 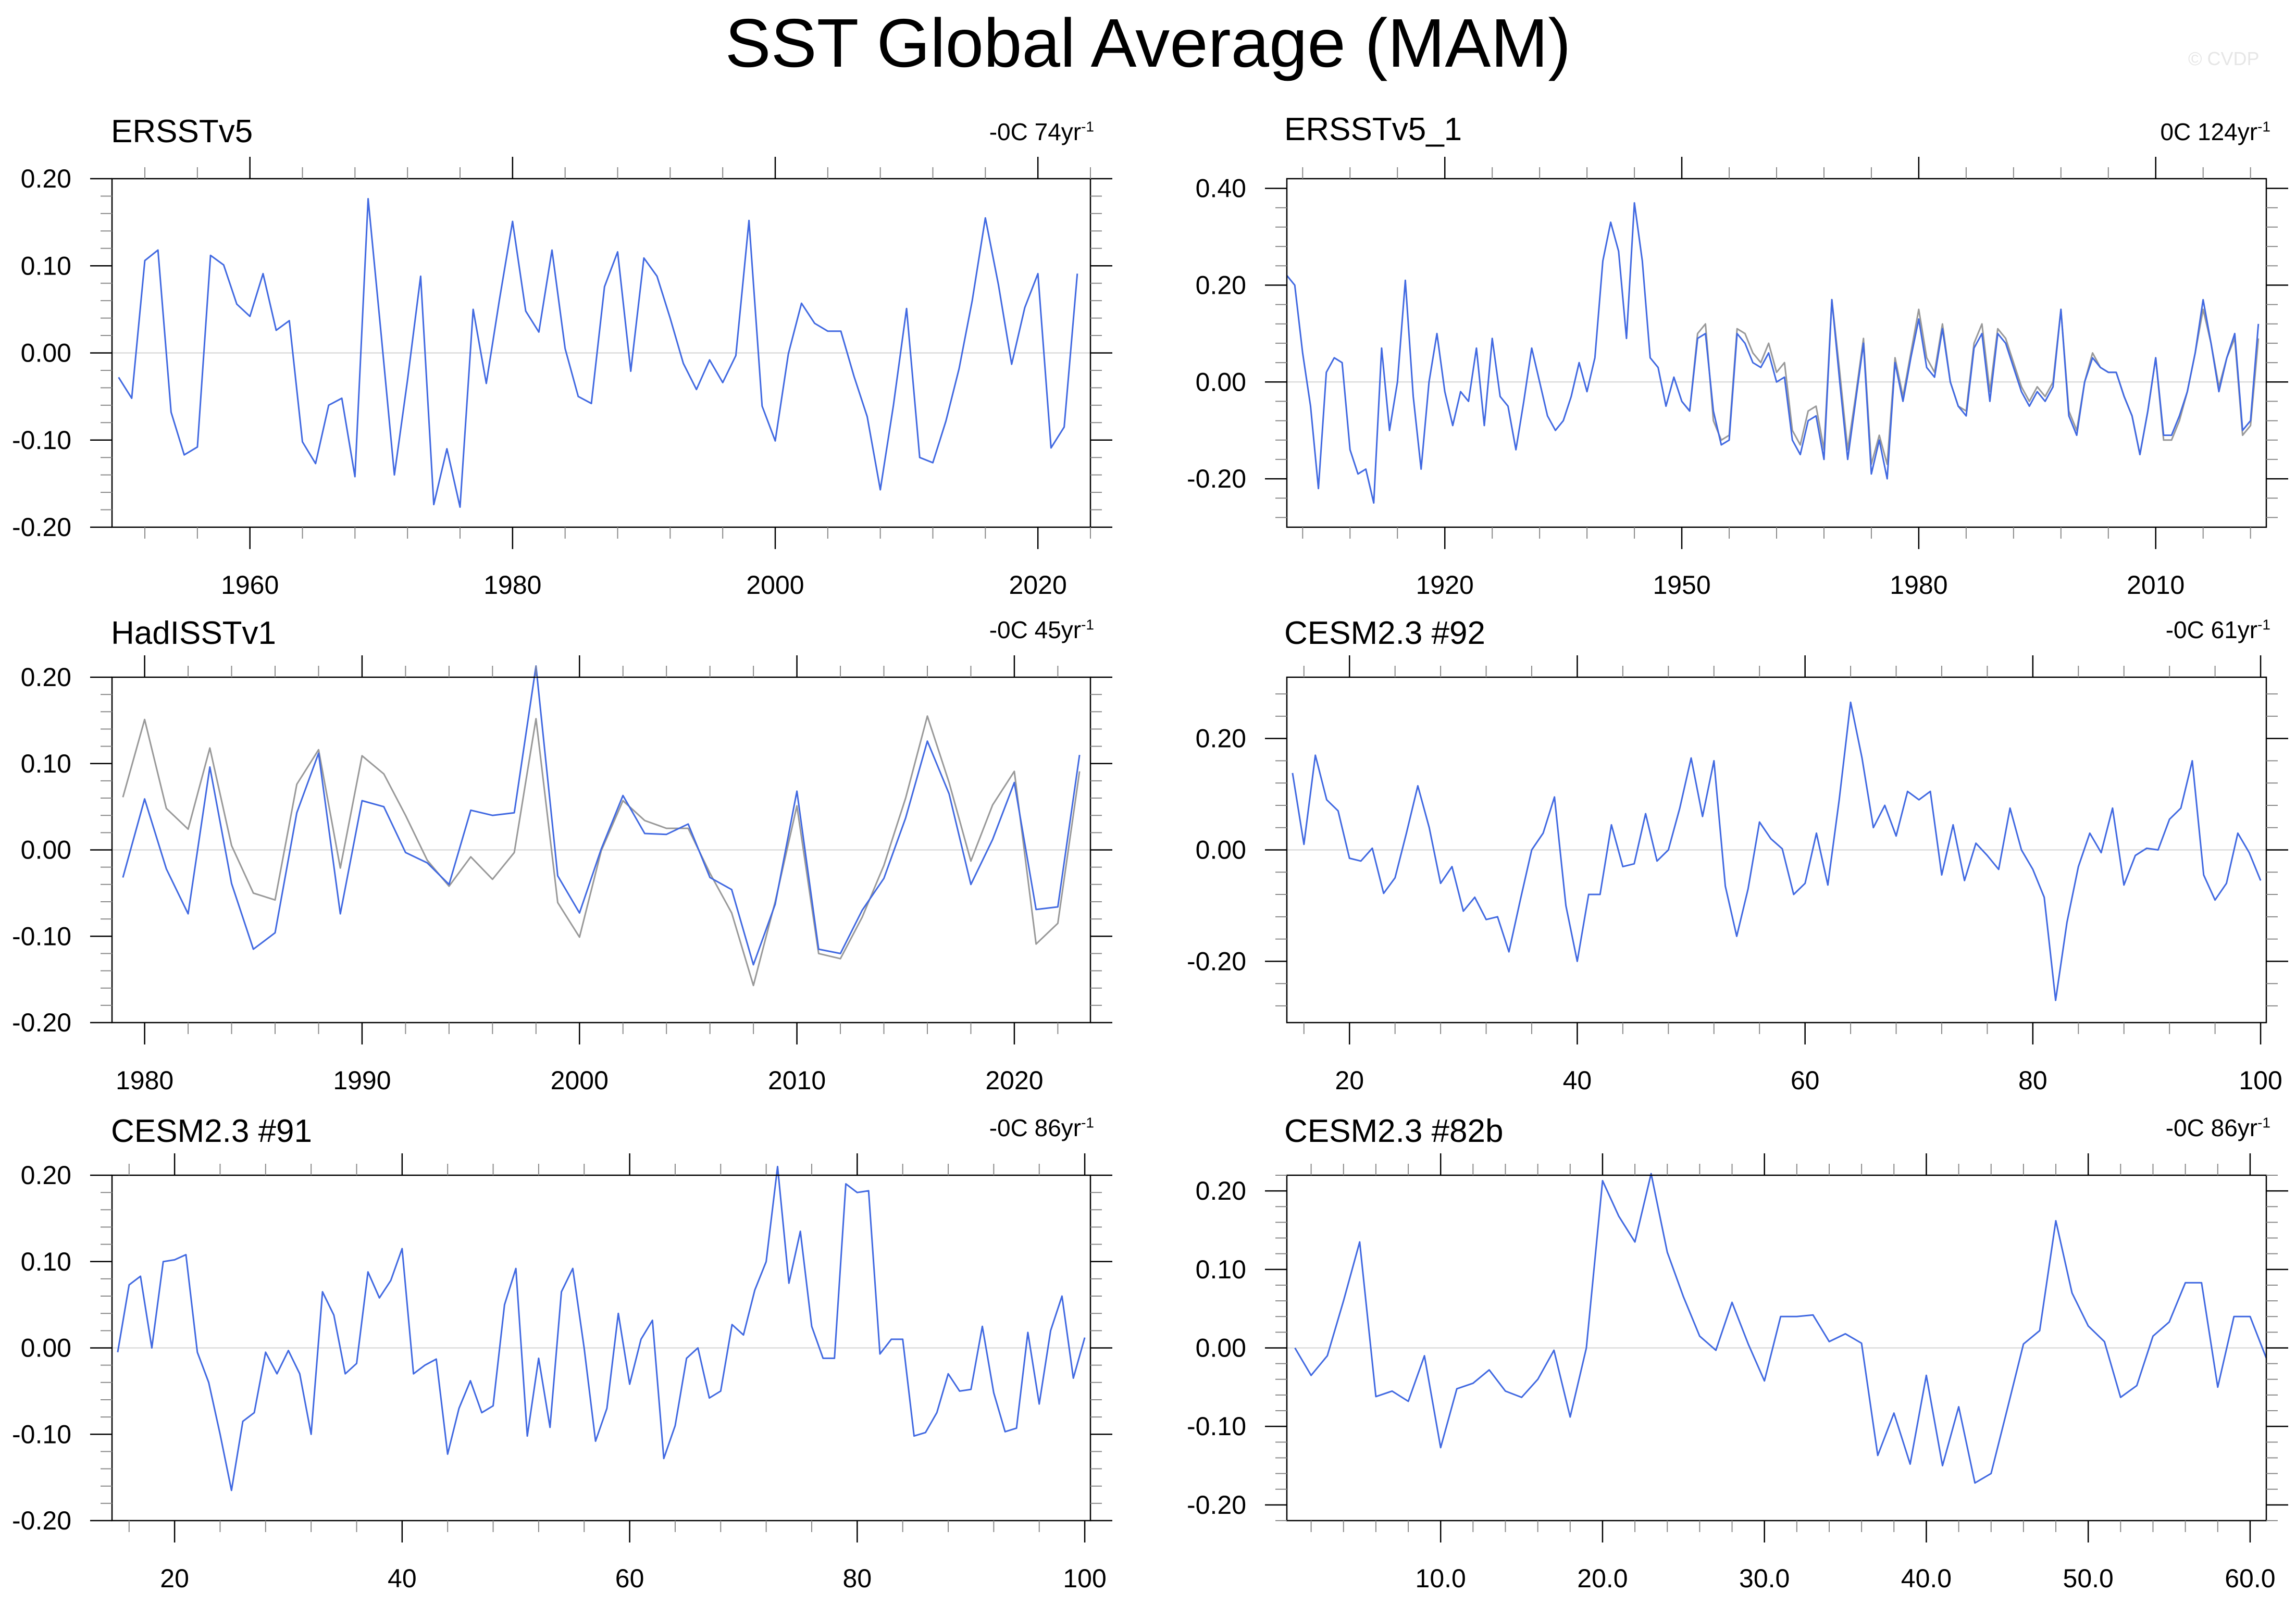 What do you see at coordinates (1682, 585) in the screenshot?
I see `x-tick-label: 1950` at bounding box center [1682, 585].